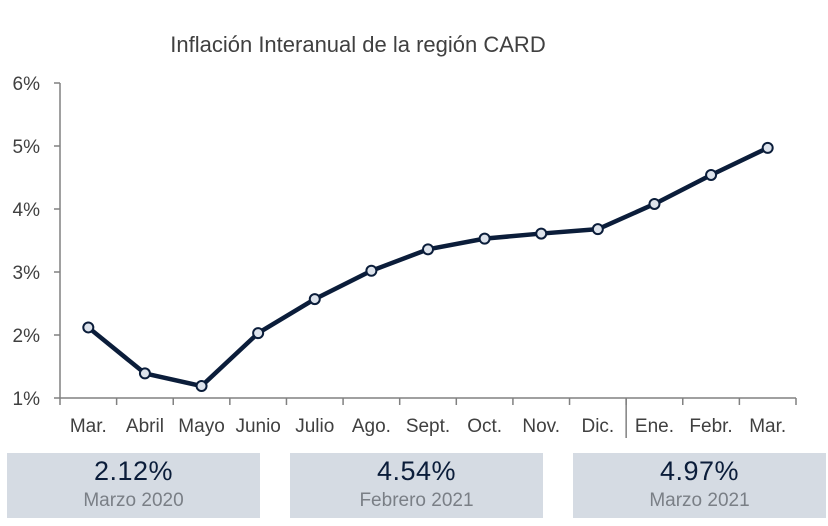 This screenshot has height=526, width=828. Describe the element at coordinates (27, 336) in the screenshot. I see `y-tick-label: 2%` at that location.